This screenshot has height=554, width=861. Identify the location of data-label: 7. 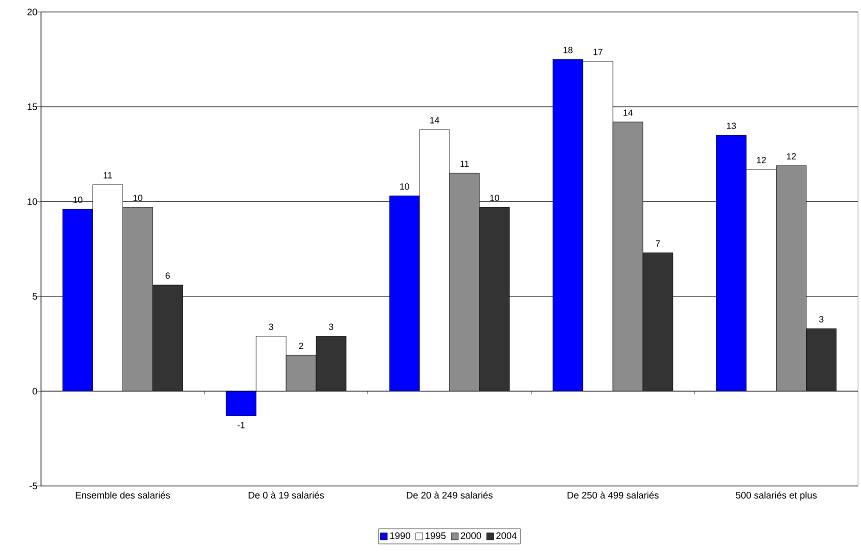
(658, 243).